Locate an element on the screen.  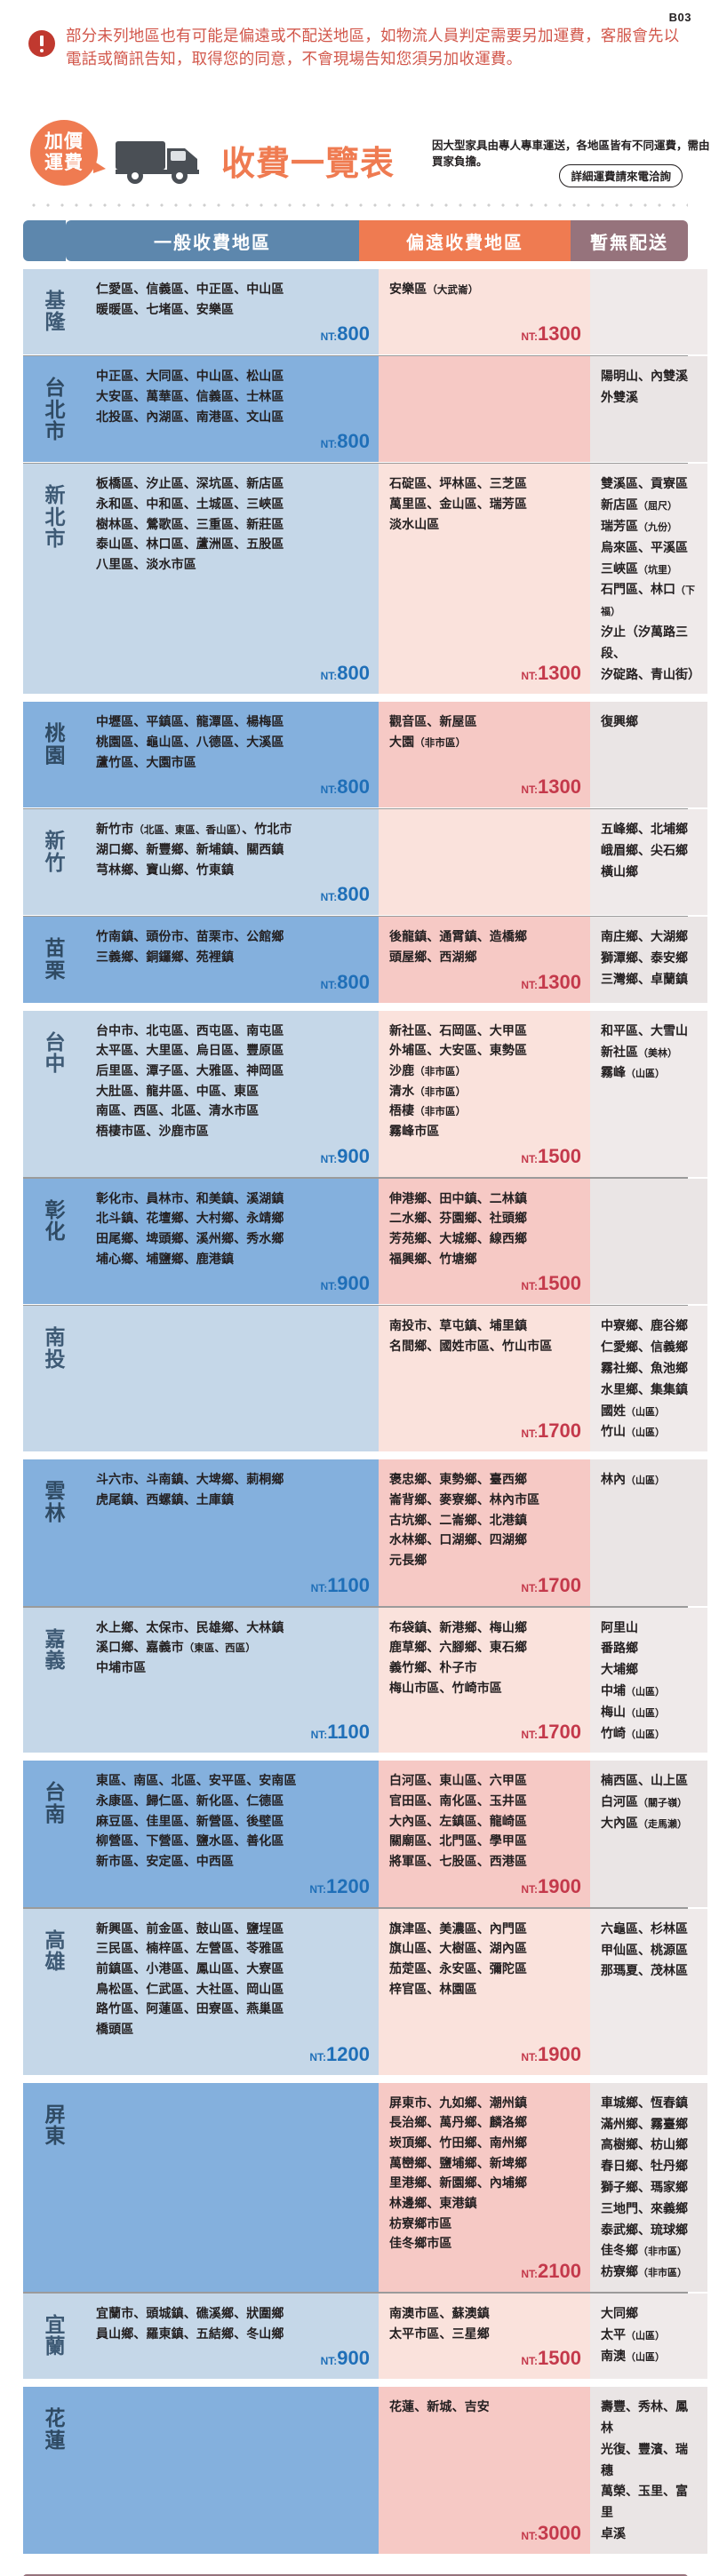
call-inquiry-button: 詳細運費請來電洽詢 is located at coordinates (621, 175).